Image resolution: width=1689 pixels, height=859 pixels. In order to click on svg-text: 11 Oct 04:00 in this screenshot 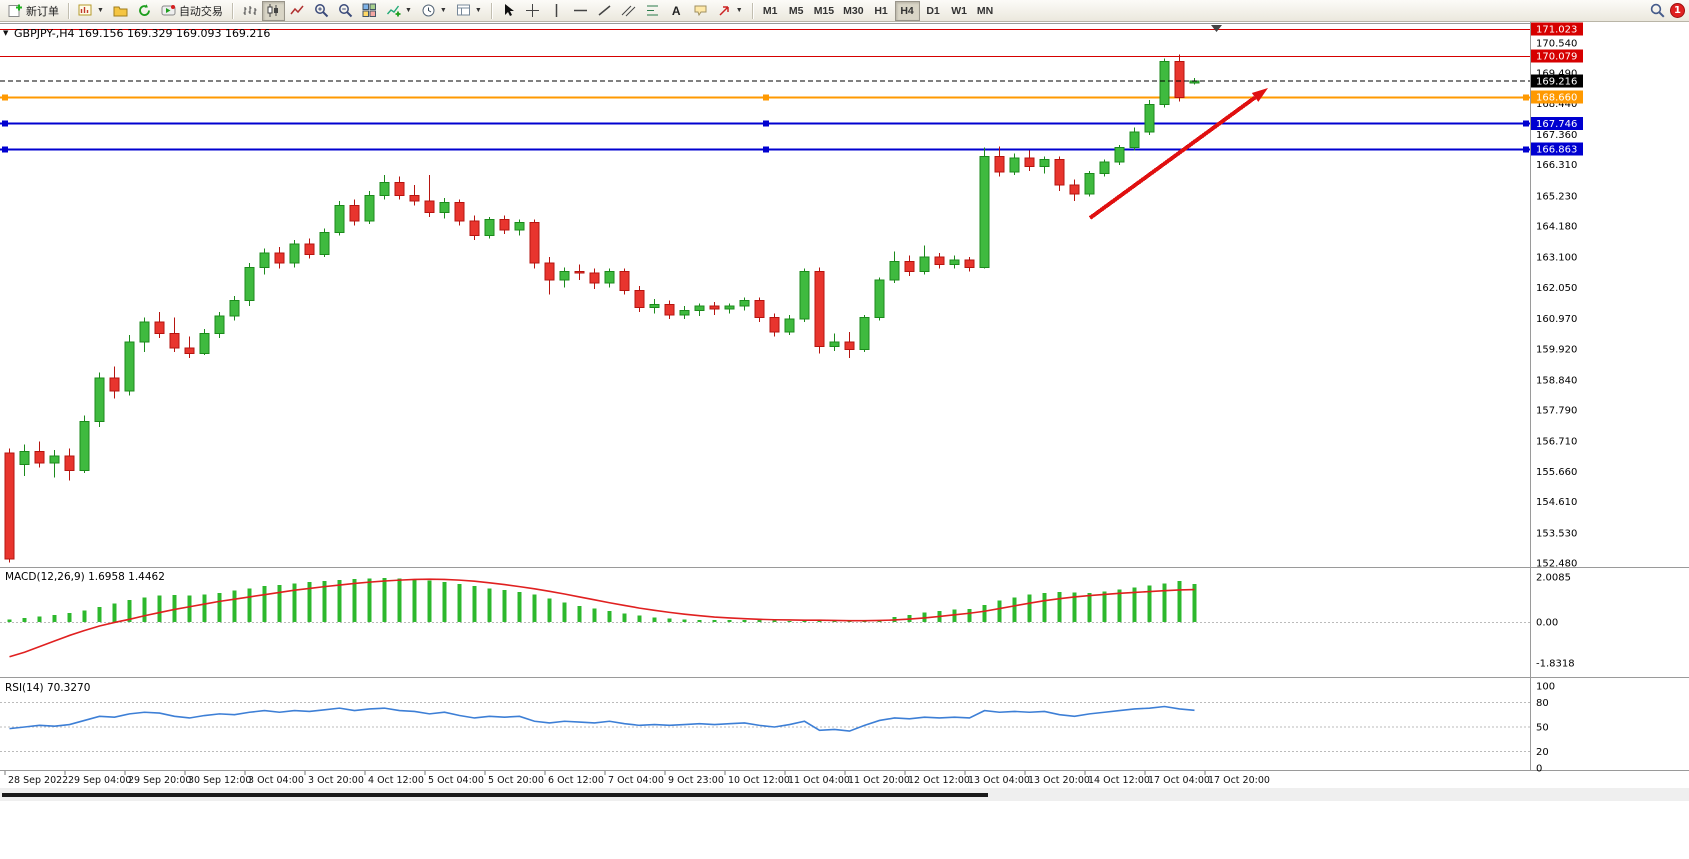, I will do `click(819, 780)`.